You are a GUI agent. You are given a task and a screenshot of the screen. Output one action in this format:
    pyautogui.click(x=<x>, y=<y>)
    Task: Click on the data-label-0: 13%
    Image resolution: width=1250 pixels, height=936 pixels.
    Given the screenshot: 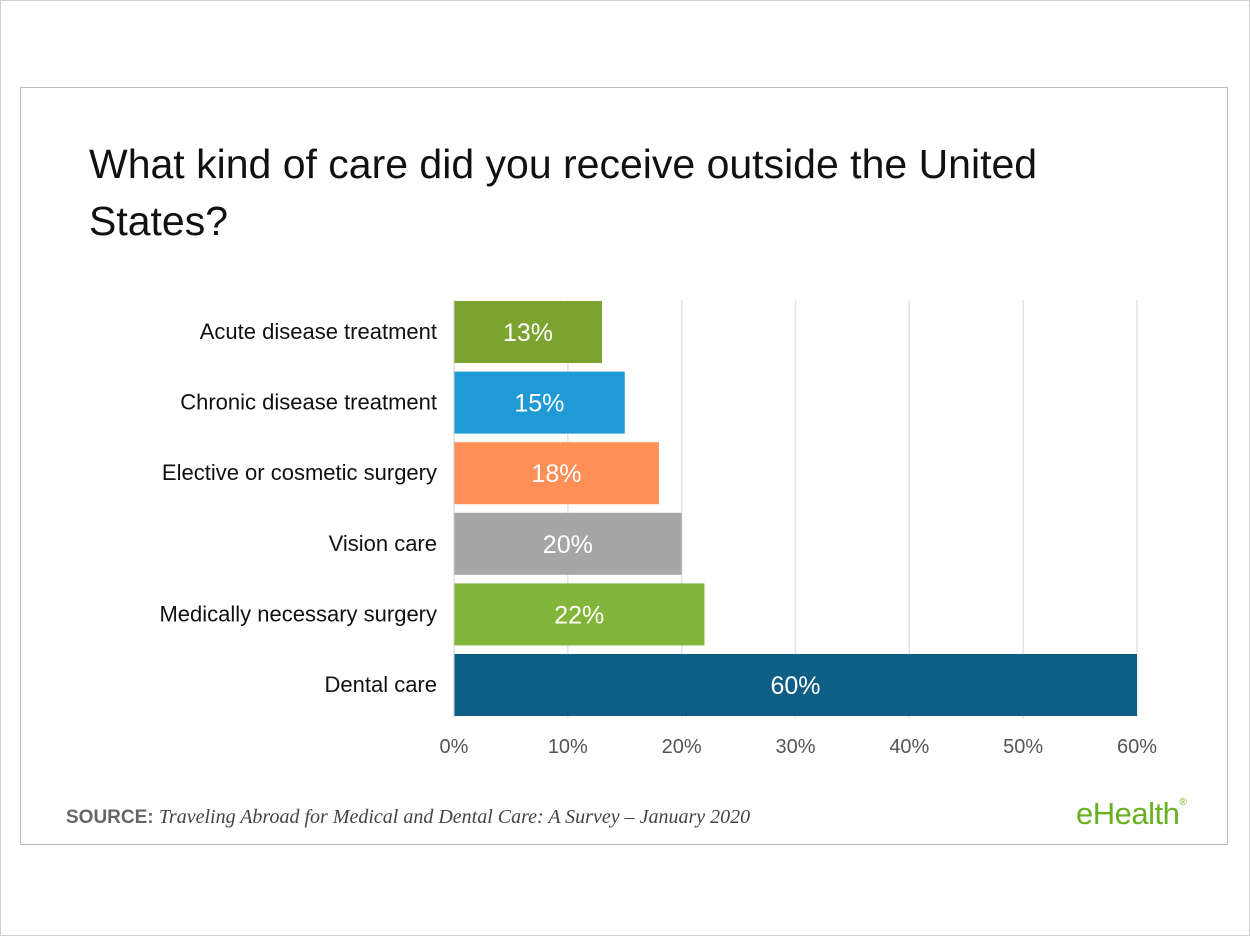 What is the action you would take?
    pyautogui.click(x=528, y=333)
    